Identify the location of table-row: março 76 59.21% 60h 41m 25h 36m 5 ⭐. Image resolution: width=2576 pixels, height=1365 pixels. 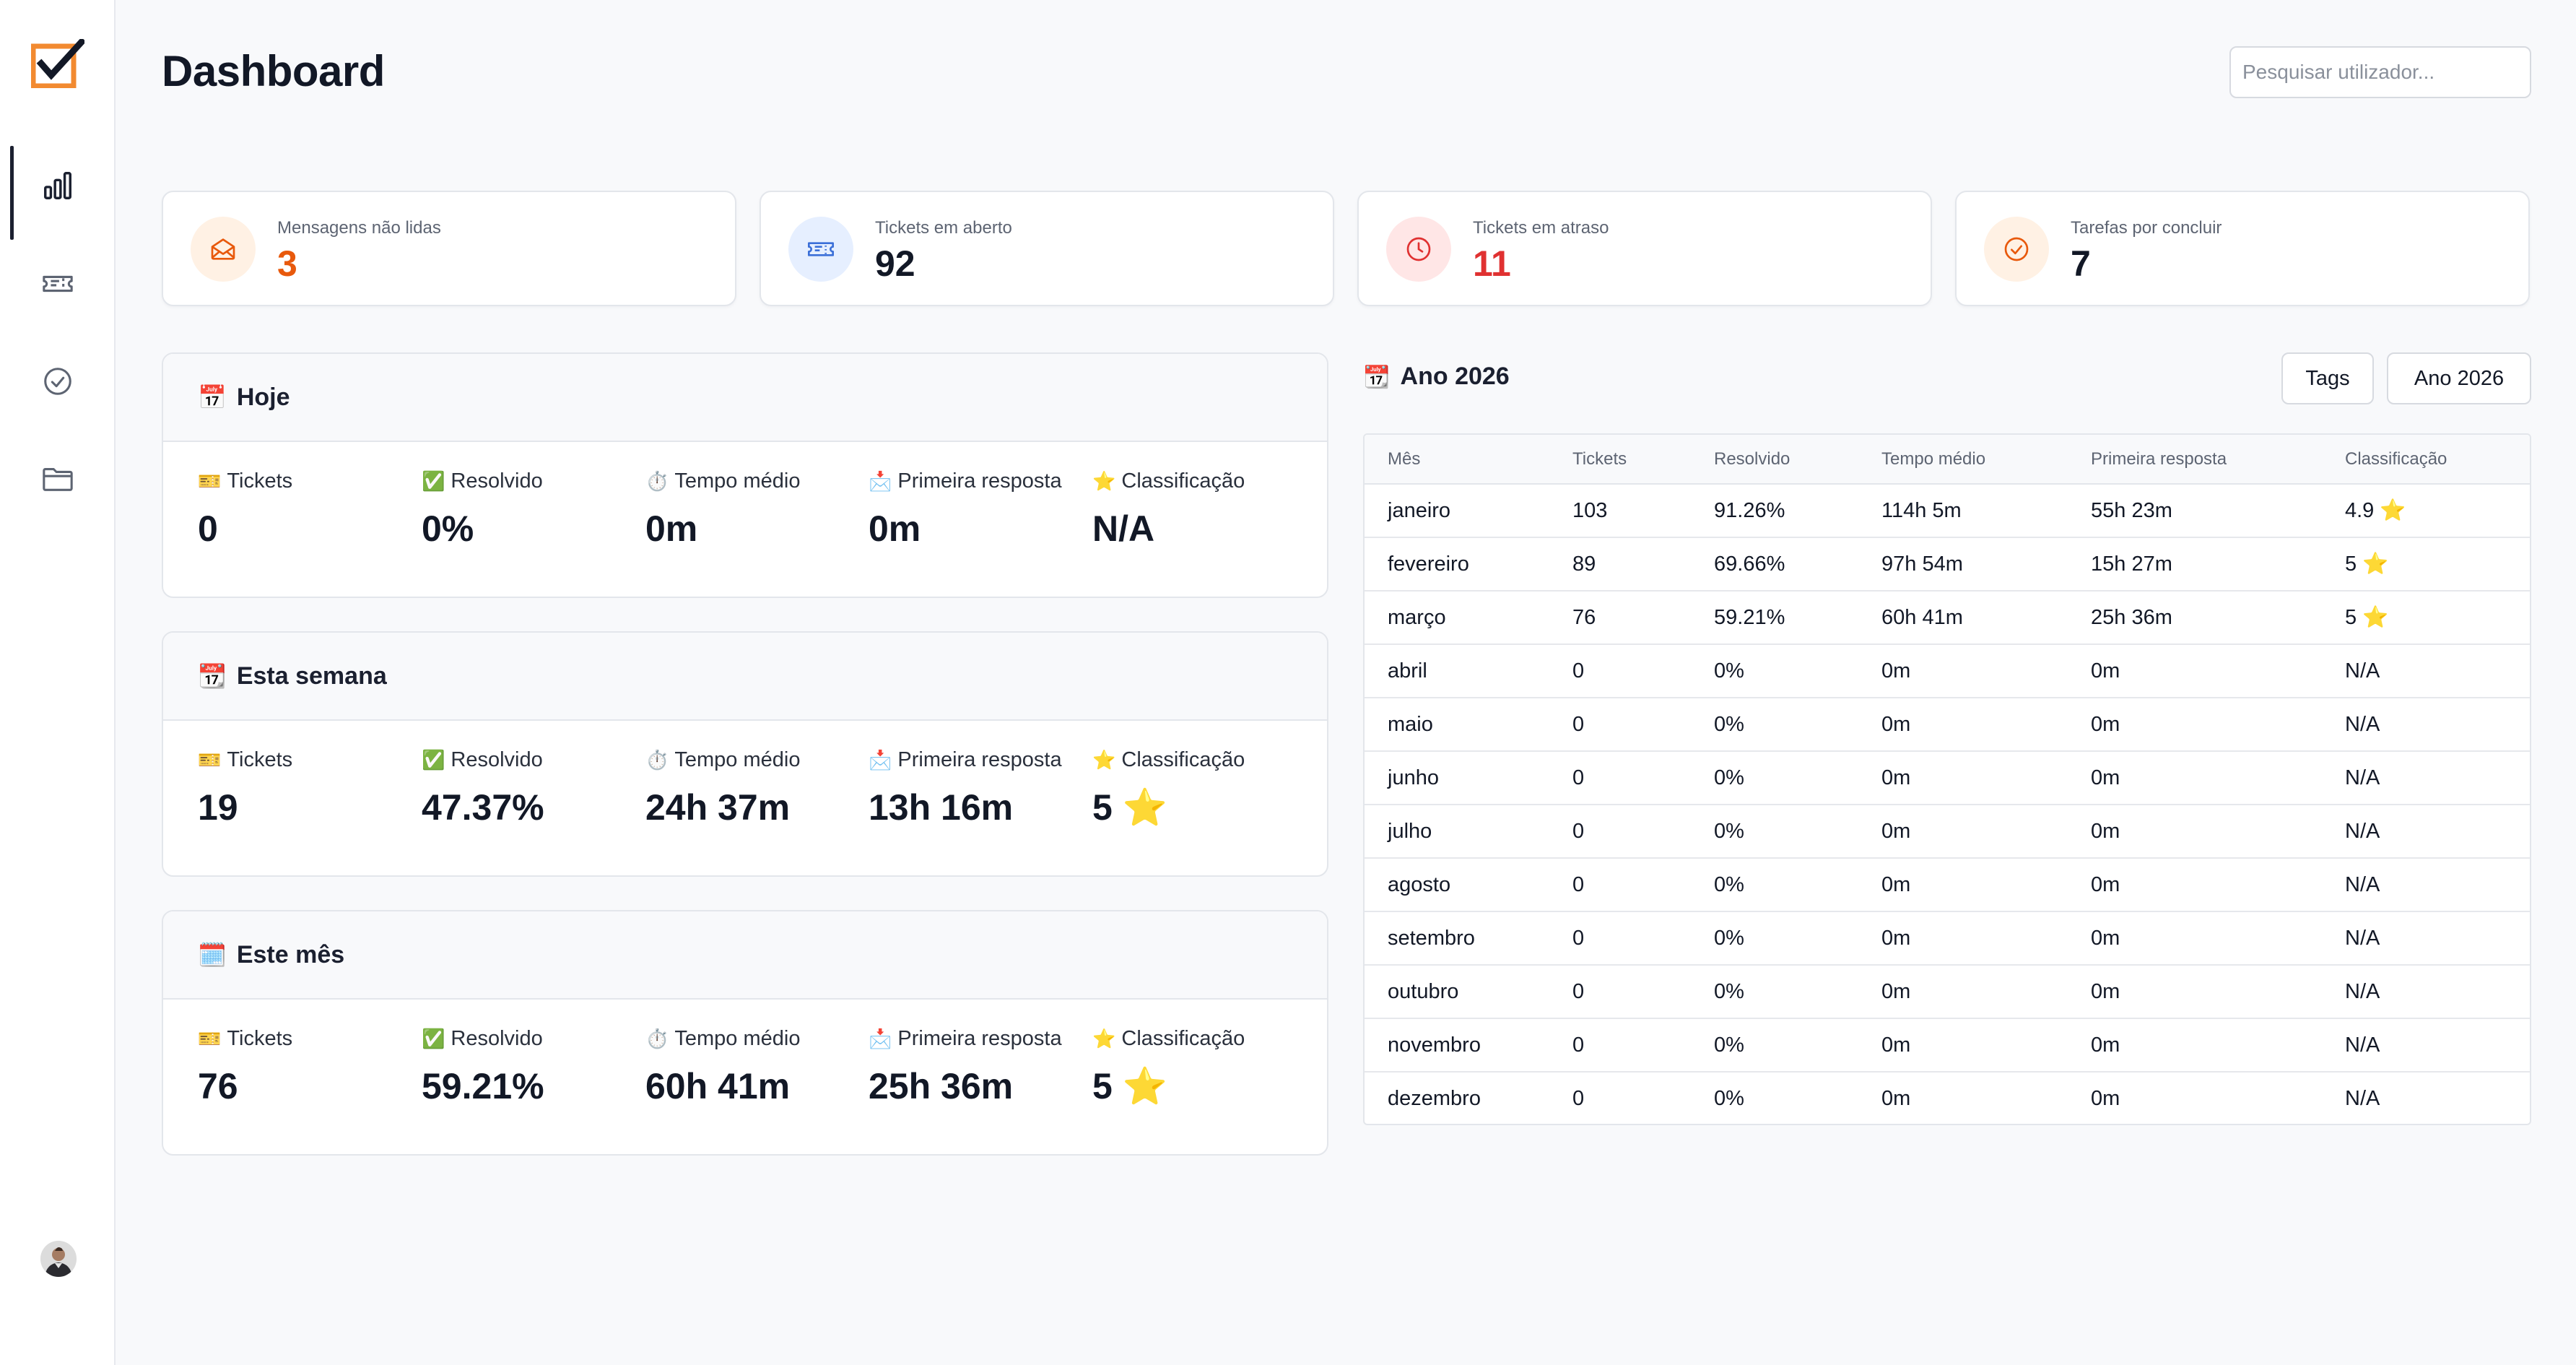
(1947, 618).